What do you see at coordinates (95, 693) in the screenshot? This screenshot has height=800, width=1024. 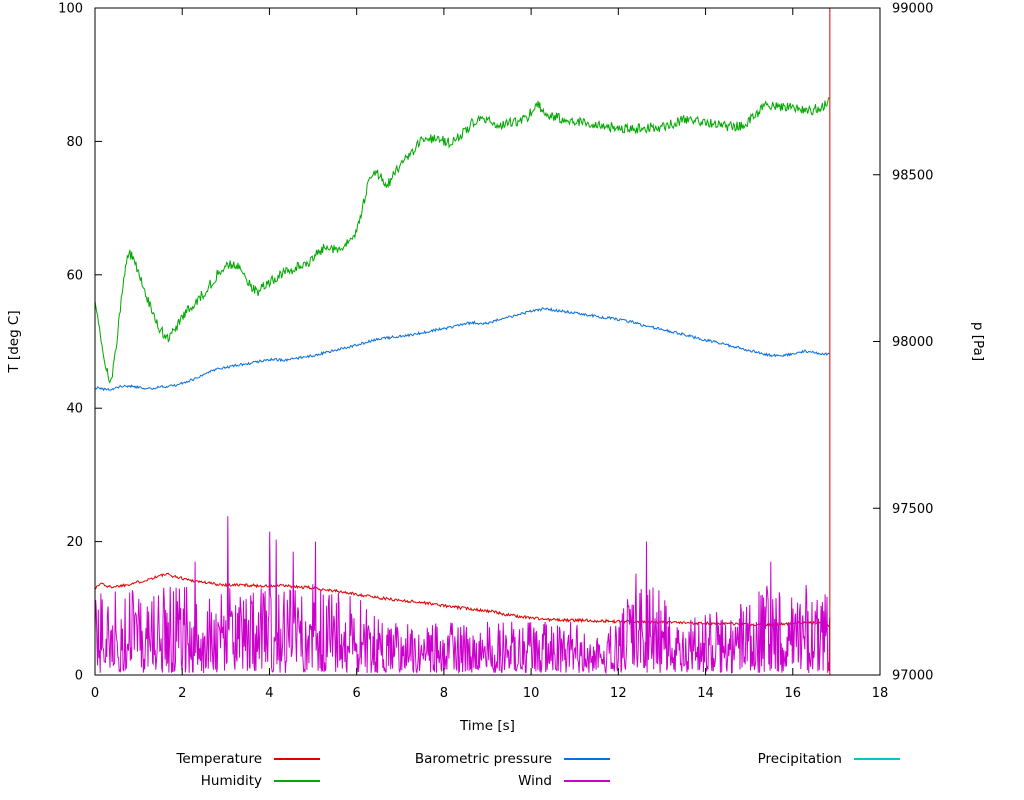 I see `x-tick-label: 0` at bounding box center [95, 693].